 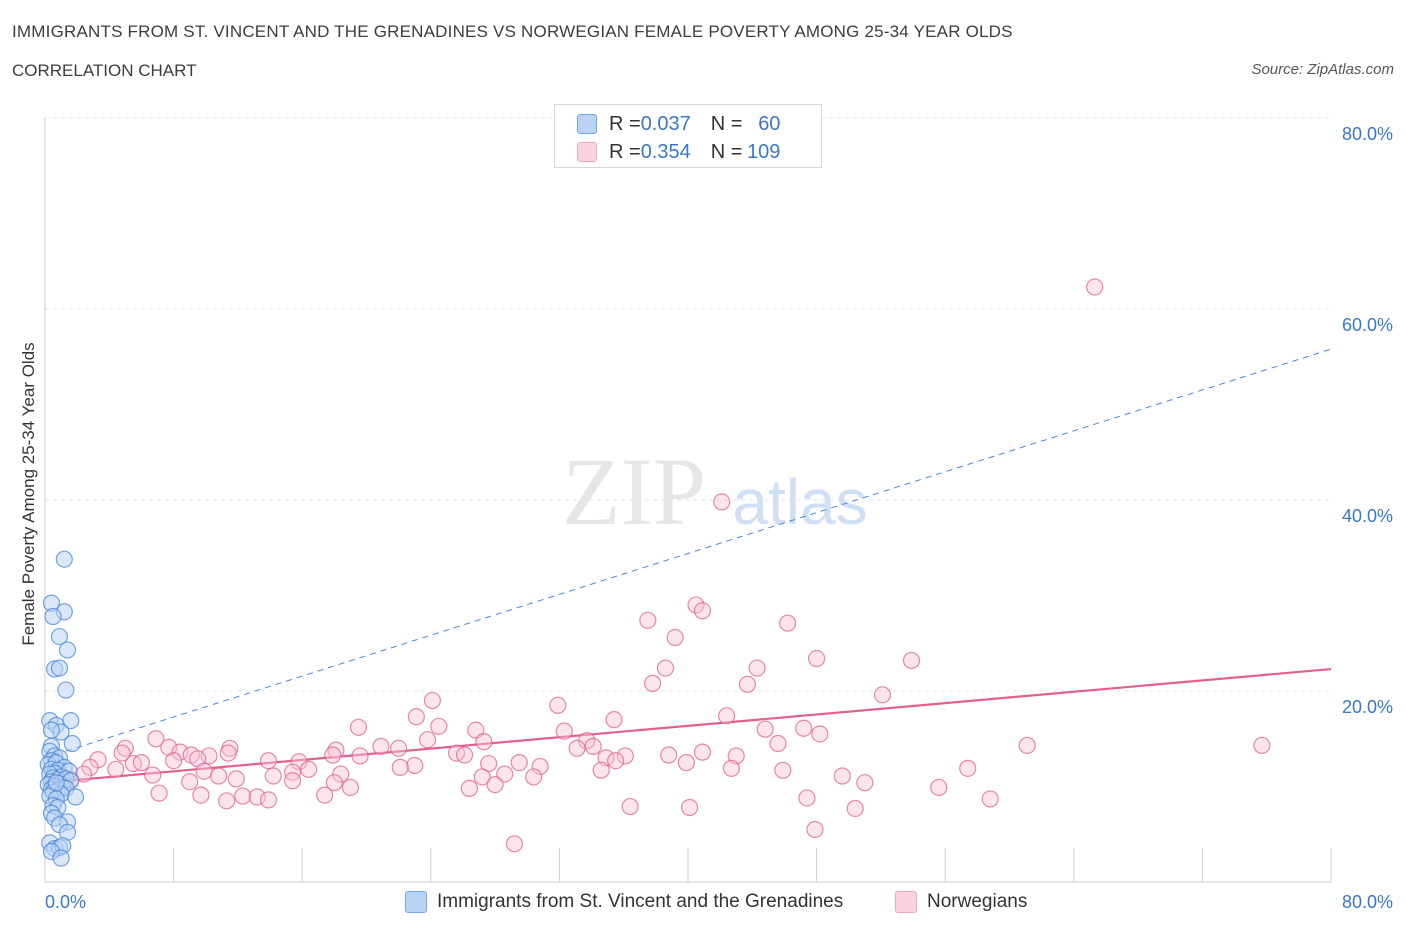 I want to click on x-tick-label-min: 0.0%, so click(x=65, y=902).